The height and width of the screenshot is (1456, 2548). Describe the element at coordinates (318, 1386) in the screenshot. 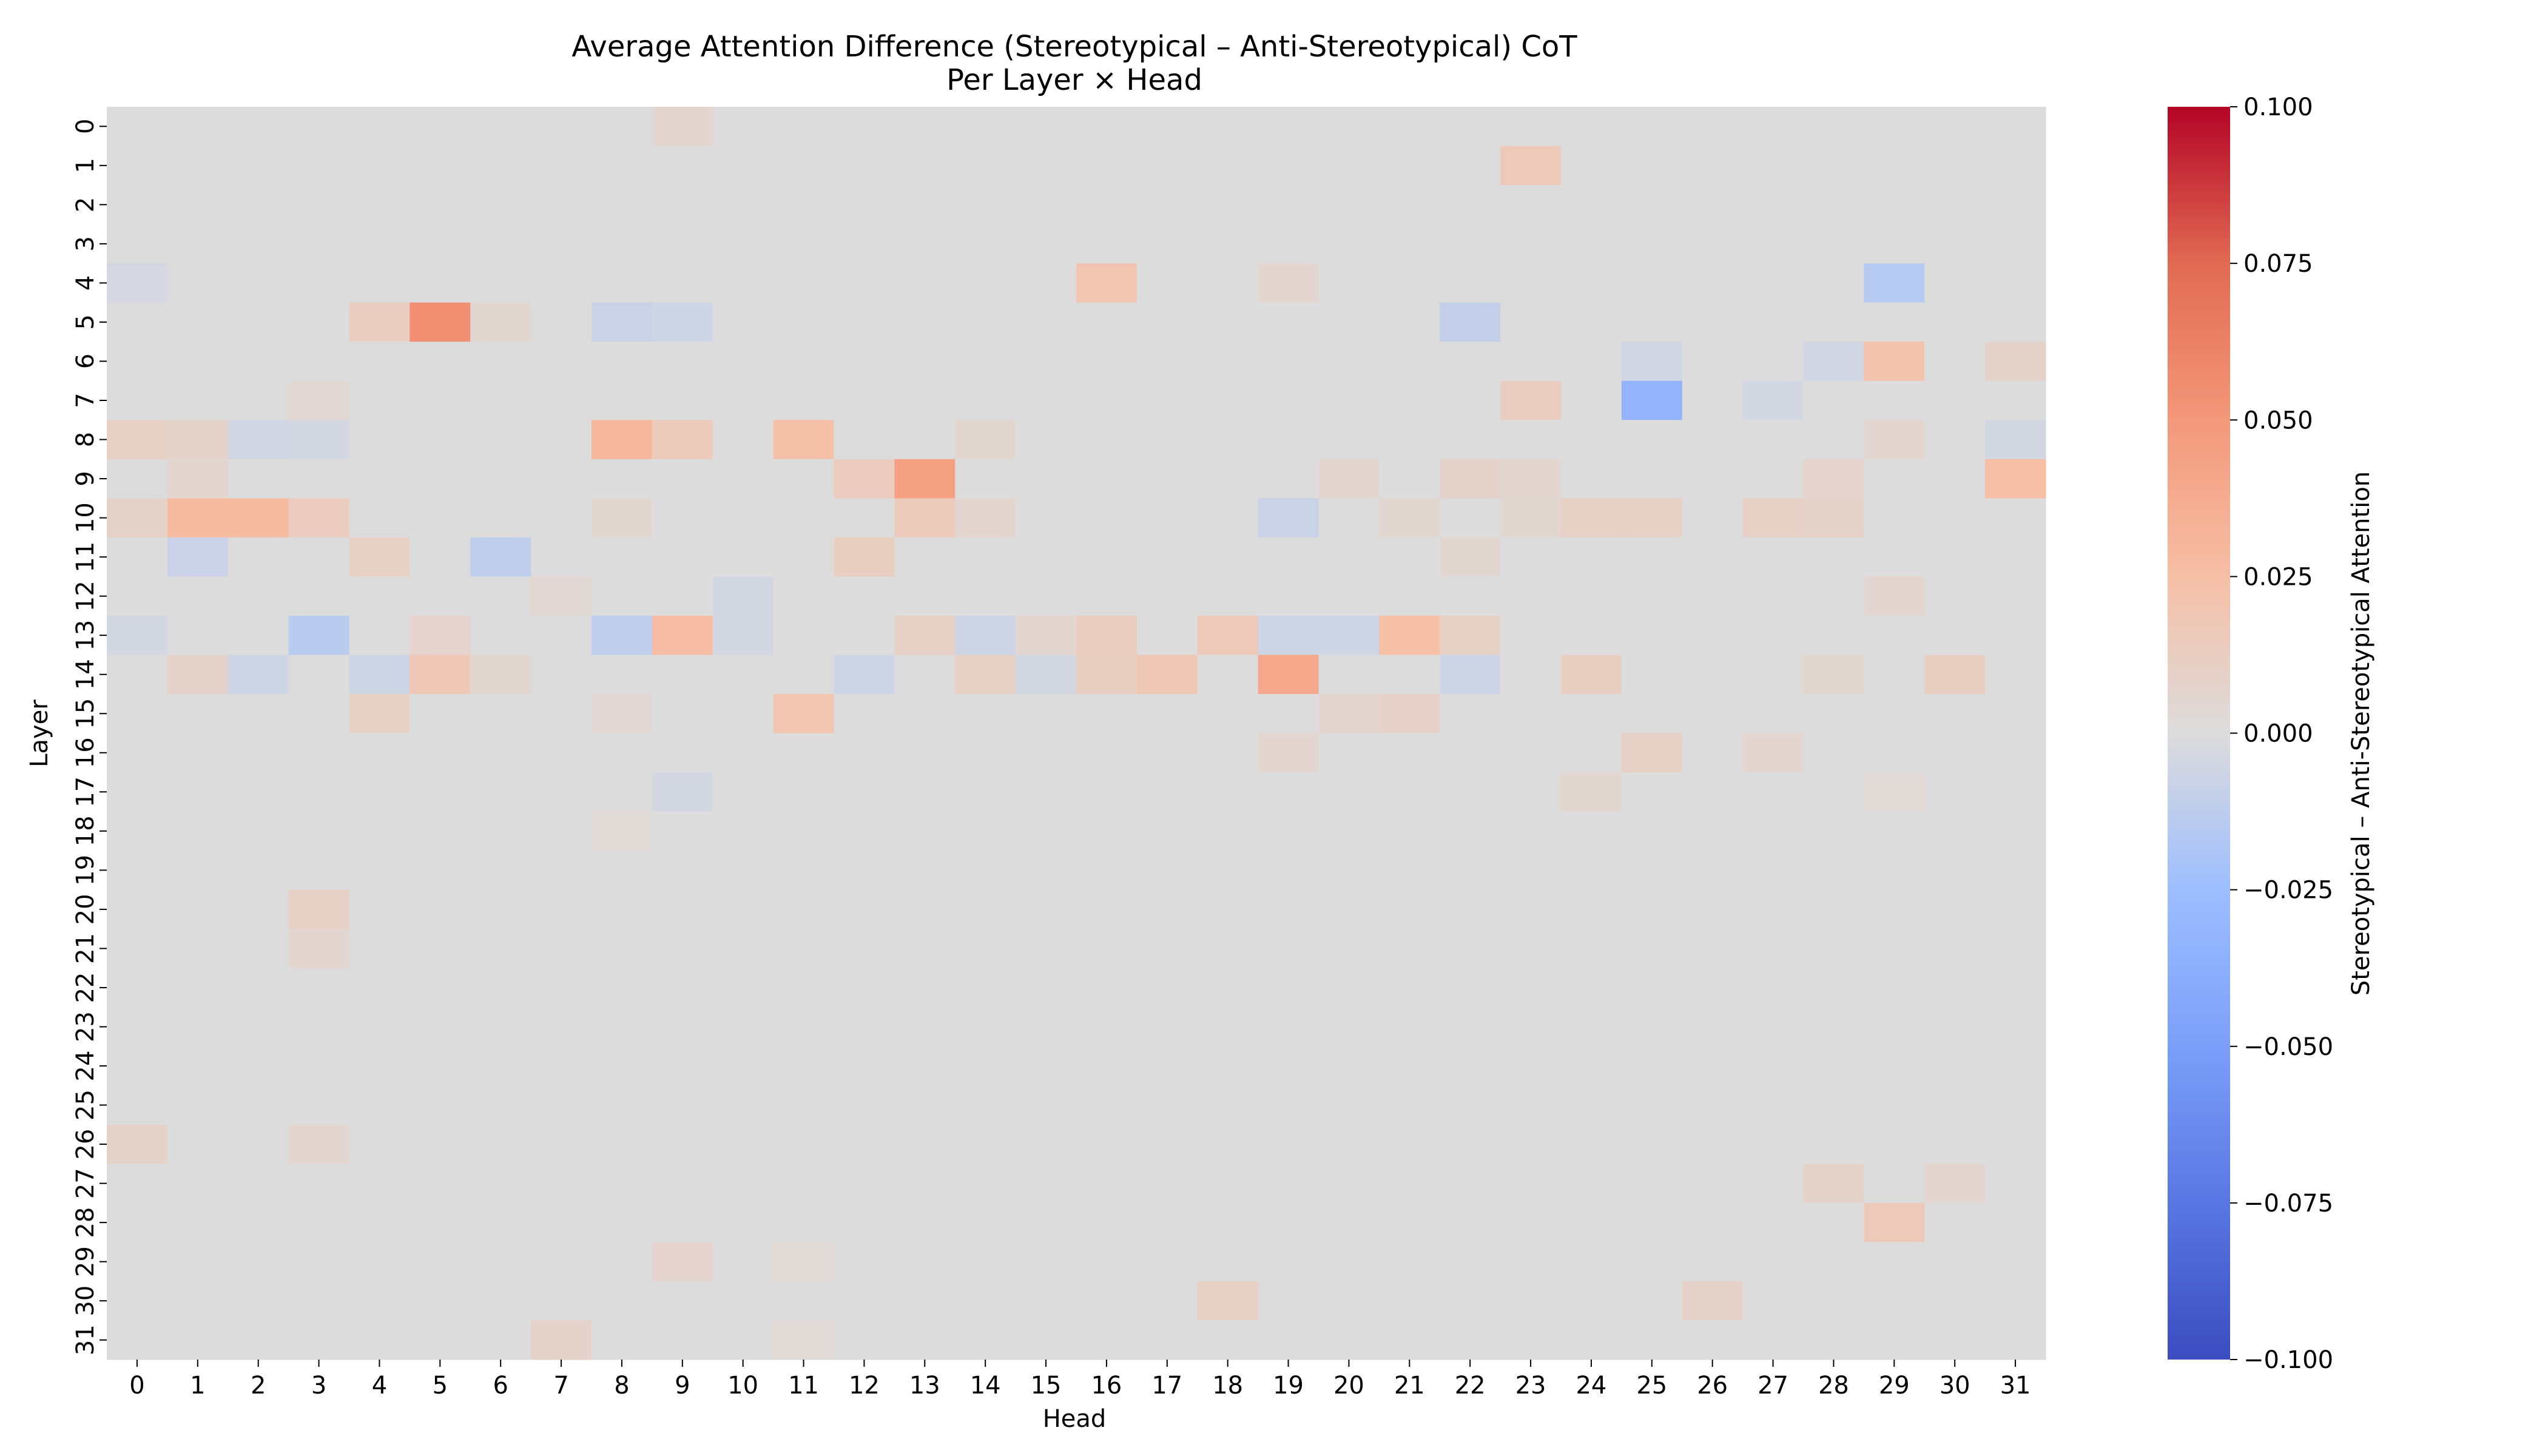

I see `x-tick-label: 3` at that location.